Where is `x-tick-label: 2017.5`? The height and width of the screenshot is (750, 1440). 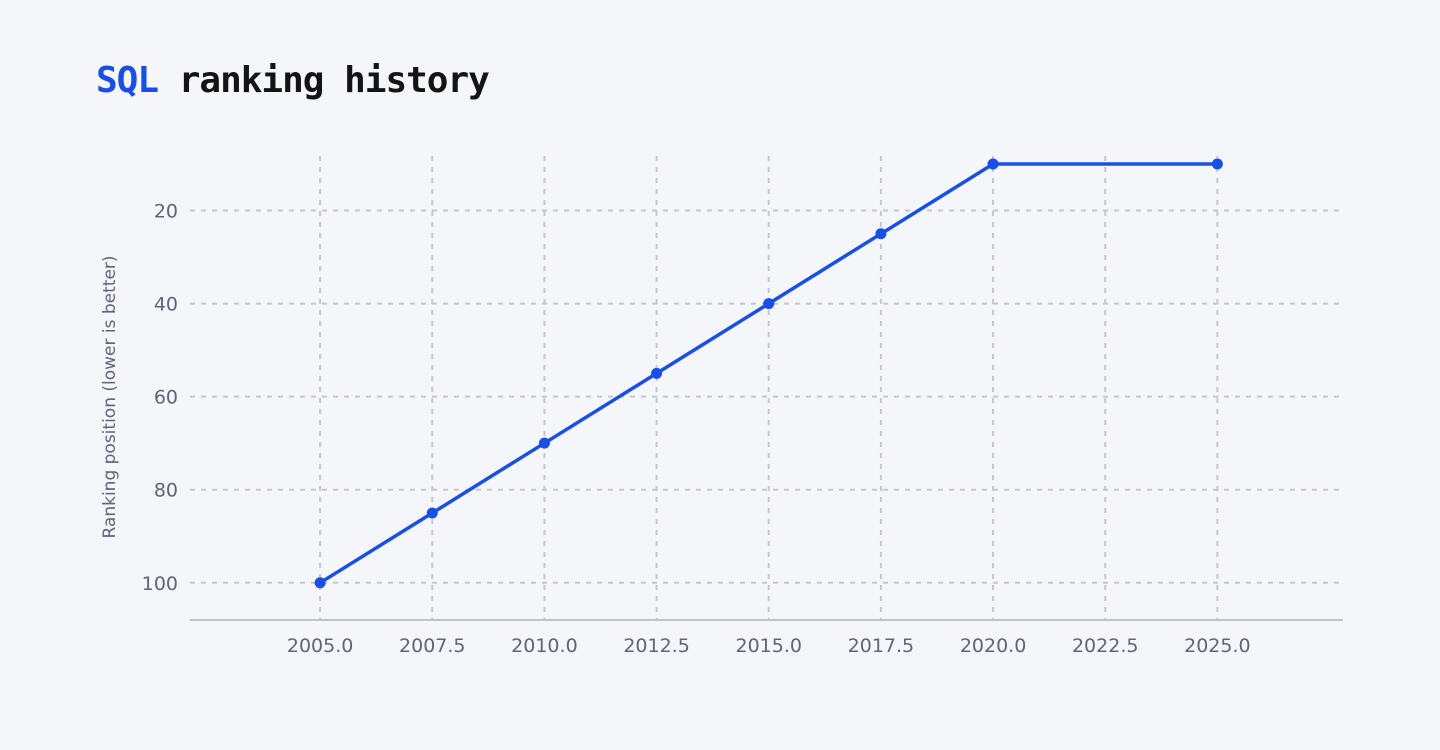 x-tick-label: 2017.5 is located at coordinates (881, 646).